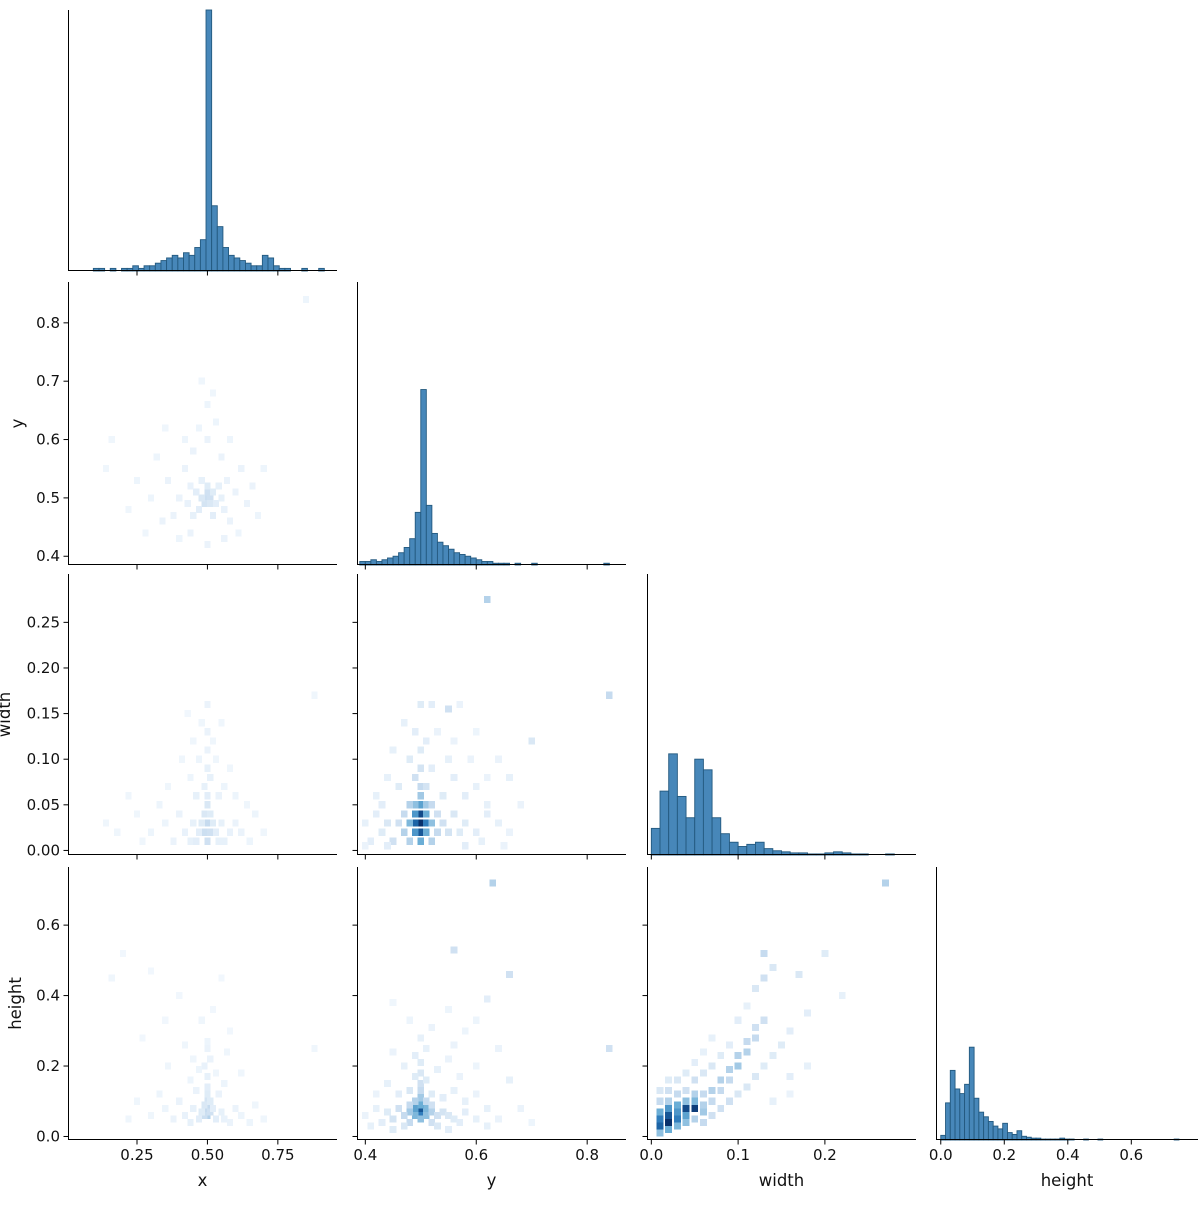 Image resolution: width=1204 pixels, height=1205 pixels. Describe the element at coordinates (476, 1155) in the screenshot. I see `x-tick-label: 0.6` at that location.